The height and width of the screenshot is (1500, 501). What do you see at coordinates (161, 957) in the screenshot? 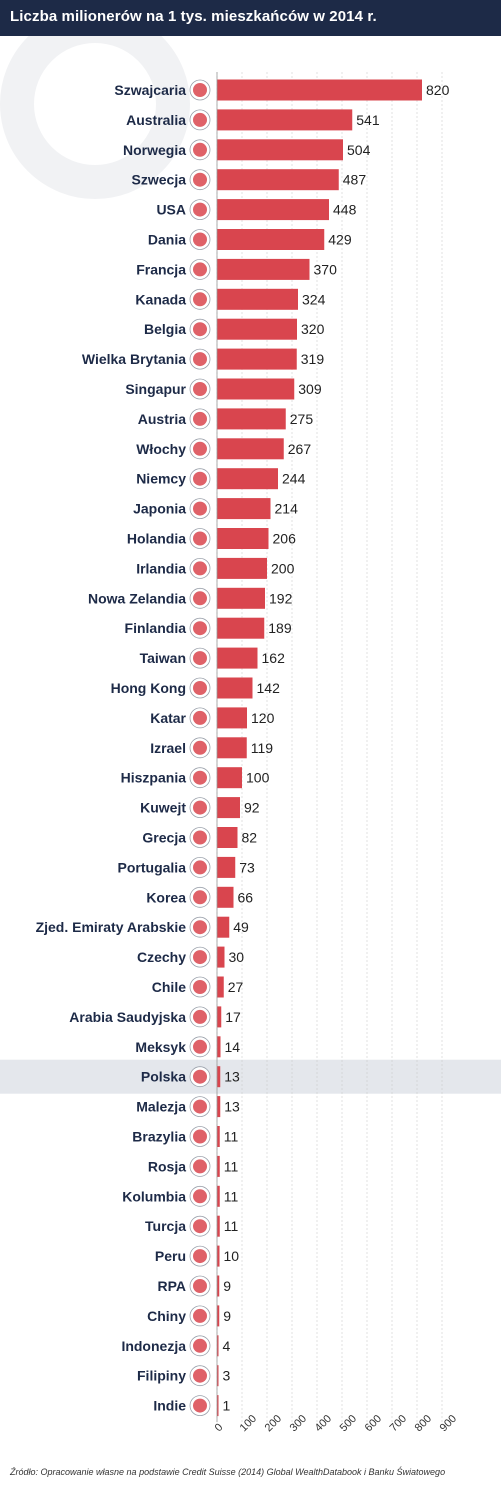
I see `category-label: Czechy` at bounding box center [161, 957].